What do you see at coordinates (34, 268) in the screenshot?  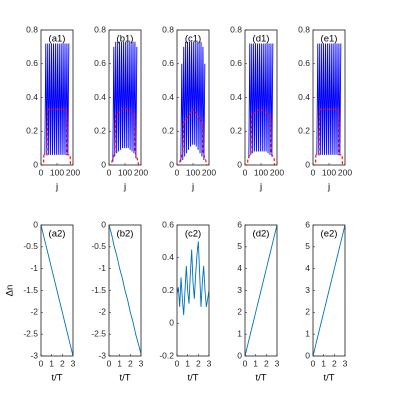 I see `y-tick-label: -1` at bounding box center [34, 268].